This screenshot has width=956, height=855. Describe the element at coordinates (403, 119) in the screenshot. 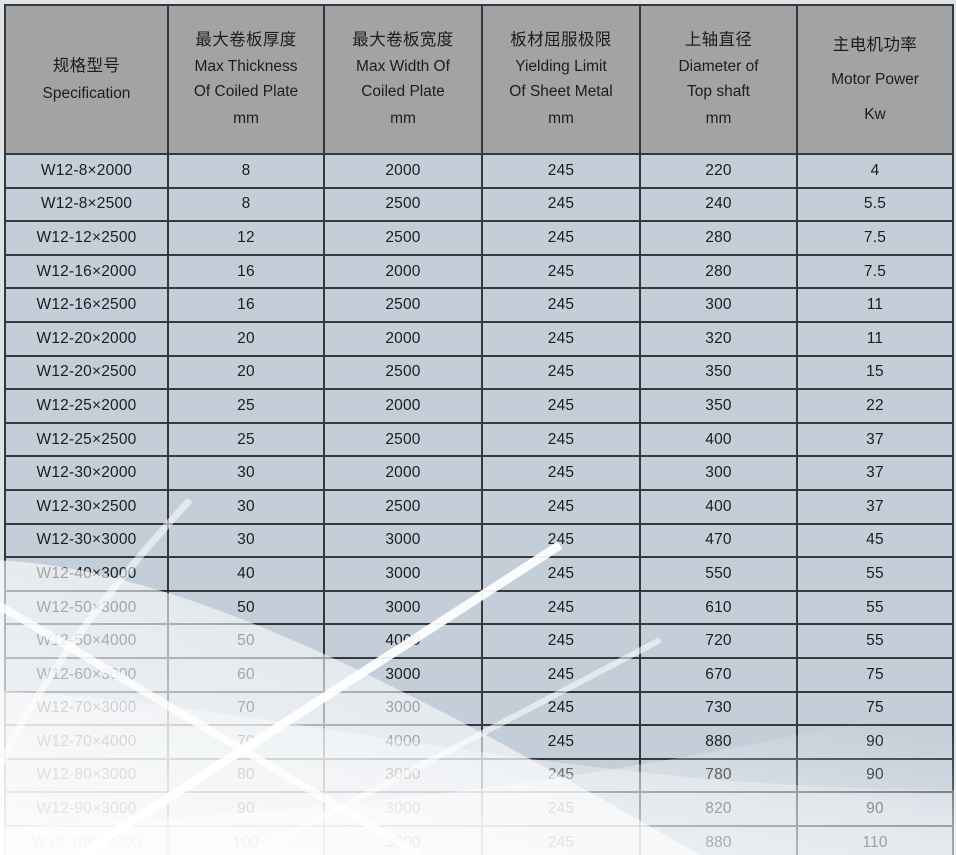

I see `header-unit-max-width: mm` at that location.